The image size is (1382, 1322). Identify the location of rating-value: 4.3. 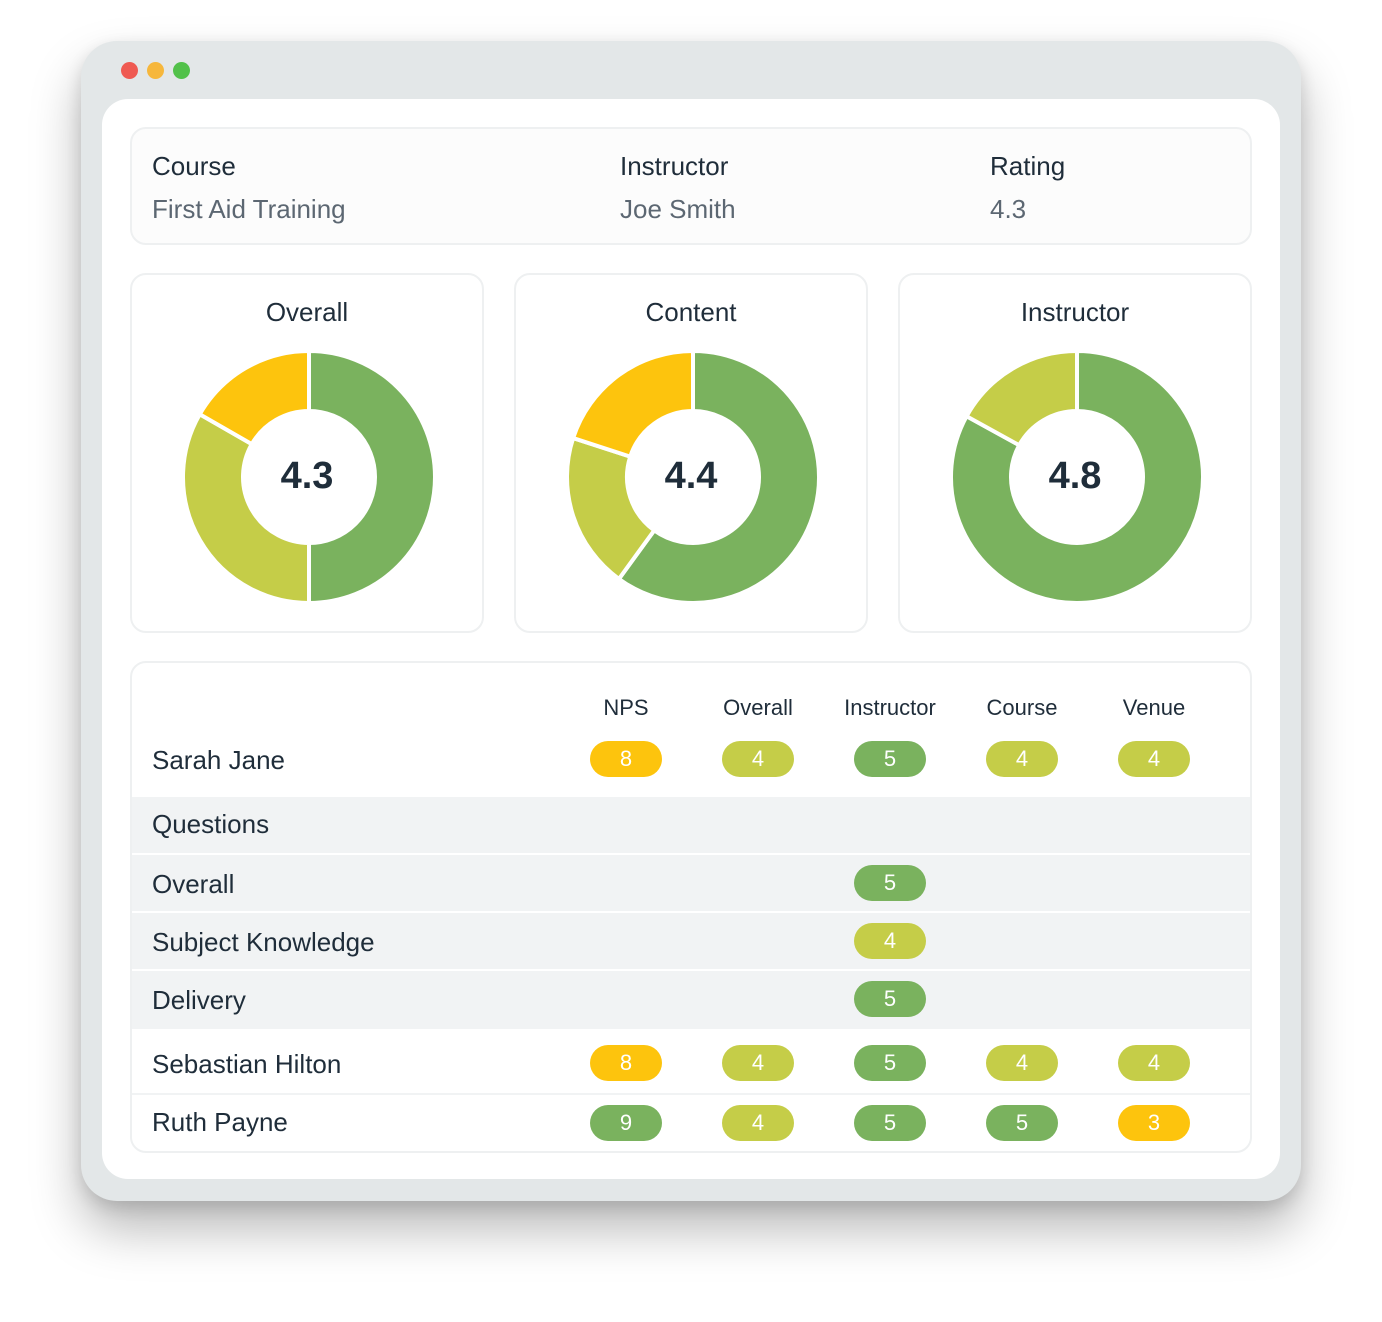
(1008, 209).